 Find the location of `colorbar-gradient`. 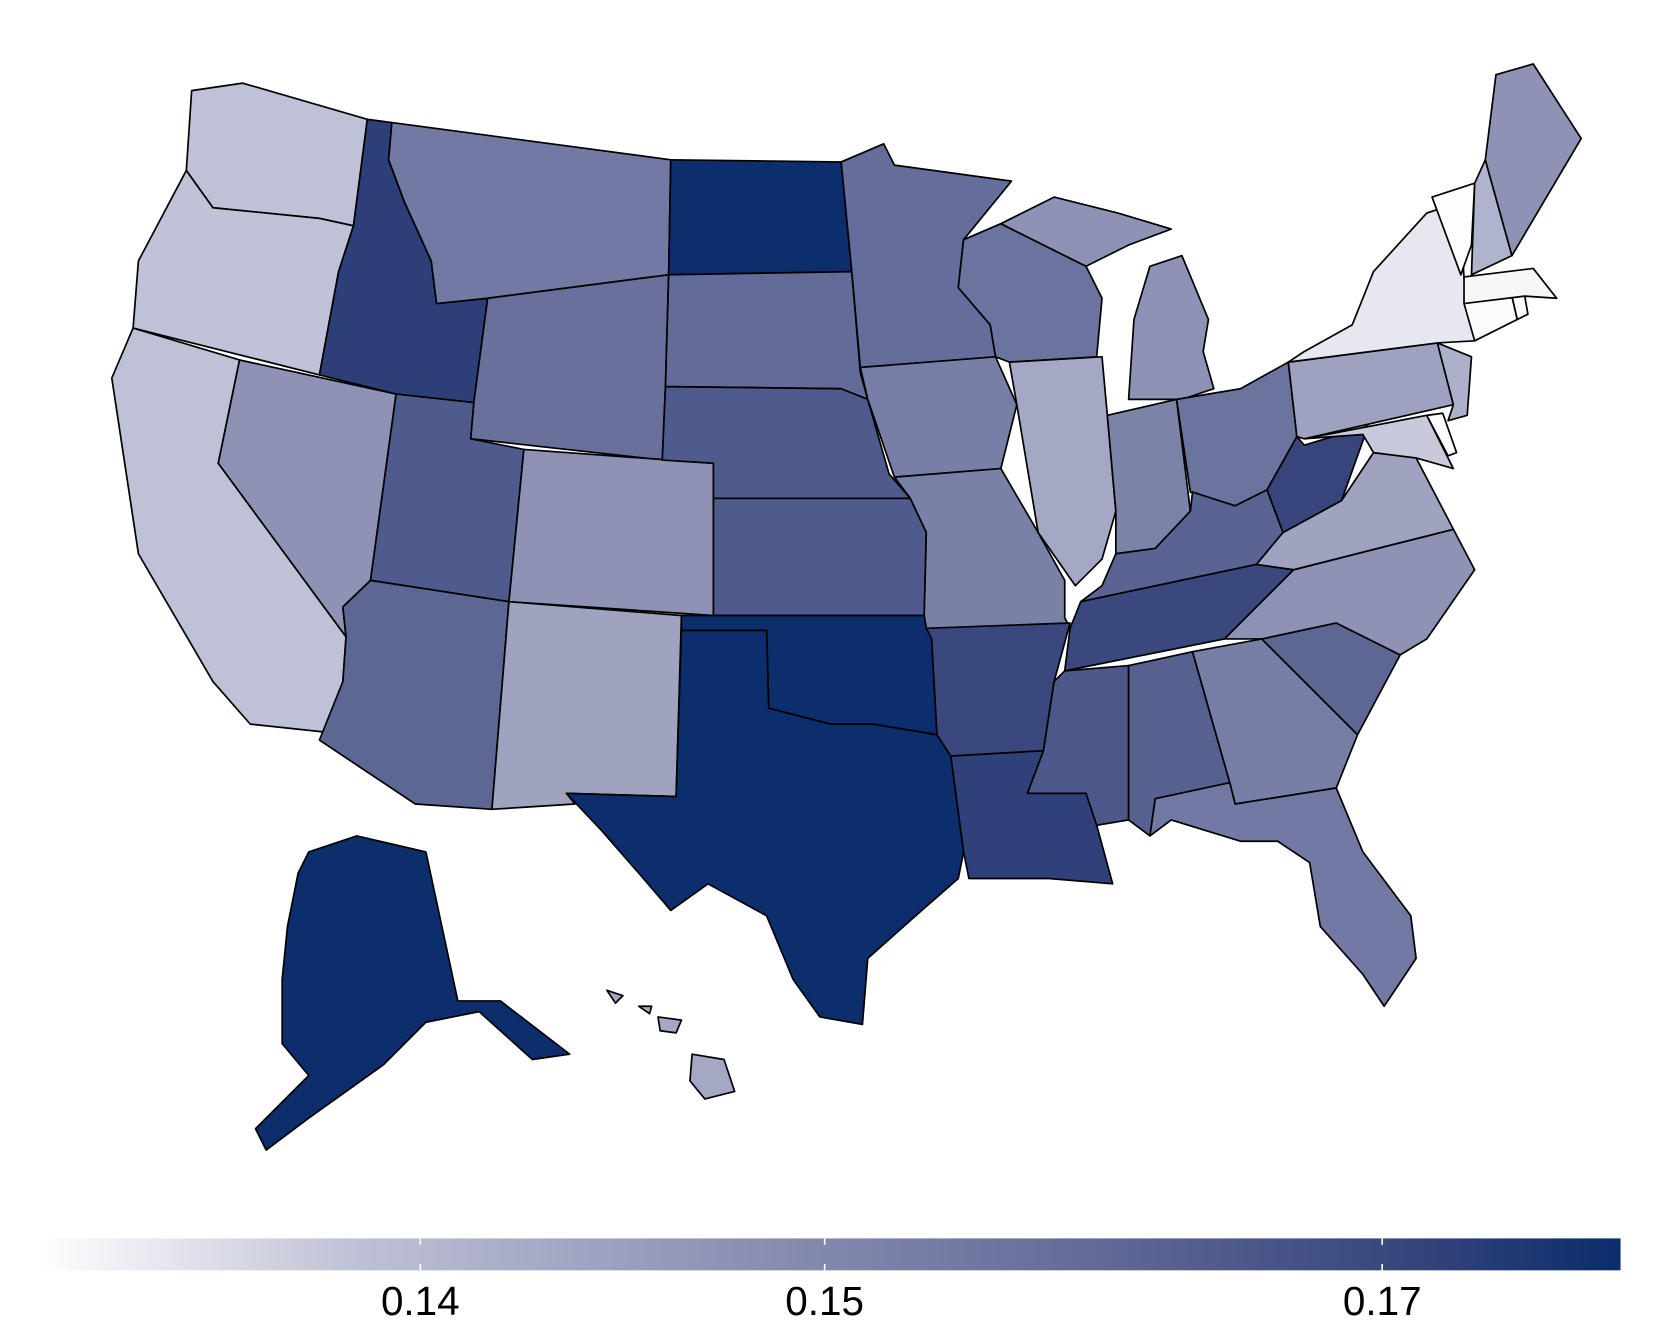

colorbar-gradient is located at coordinates (829, 1254).